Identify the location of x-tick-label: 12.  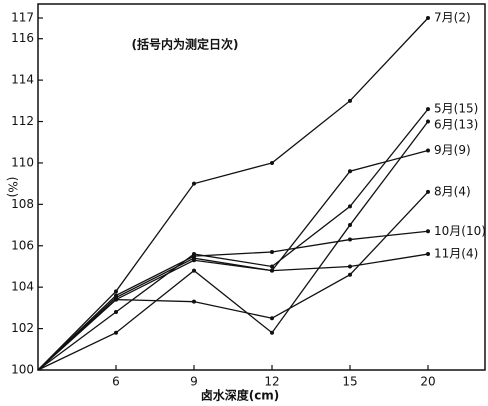
(271, 382).